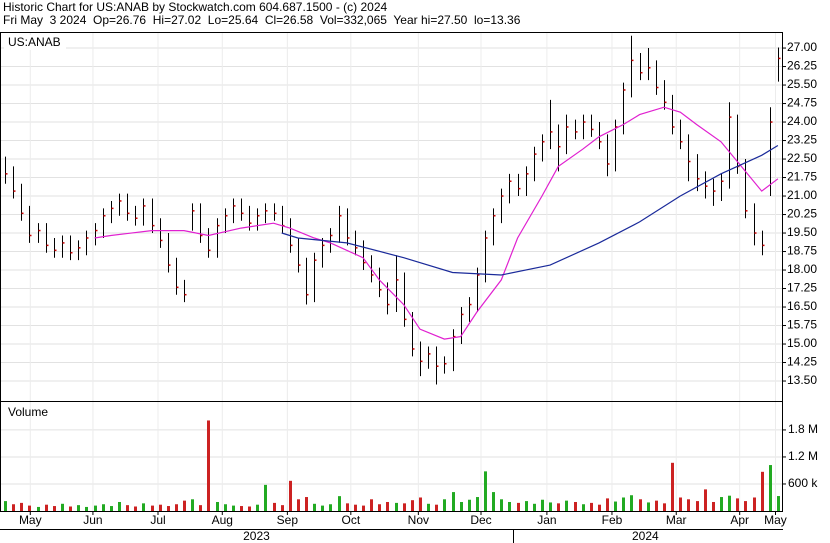 The height and width of the screenshot is (543, 830). What do you see at coordinates (676, 520) in the screenshot?
I see `x-tick-label: Mar` at bounding box center [676, 520].